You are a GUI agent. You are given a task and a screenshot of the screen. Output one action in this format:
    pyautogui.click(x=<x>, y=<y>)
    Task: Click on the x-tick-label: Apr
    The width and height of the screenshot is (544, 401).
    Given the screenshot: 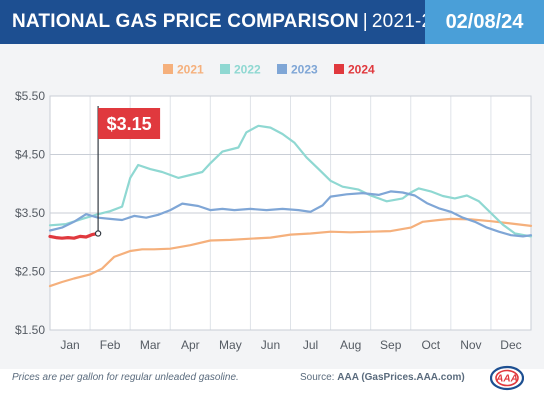 What is the action you would take?
    pyautogui.click(x=190, y=345)
    